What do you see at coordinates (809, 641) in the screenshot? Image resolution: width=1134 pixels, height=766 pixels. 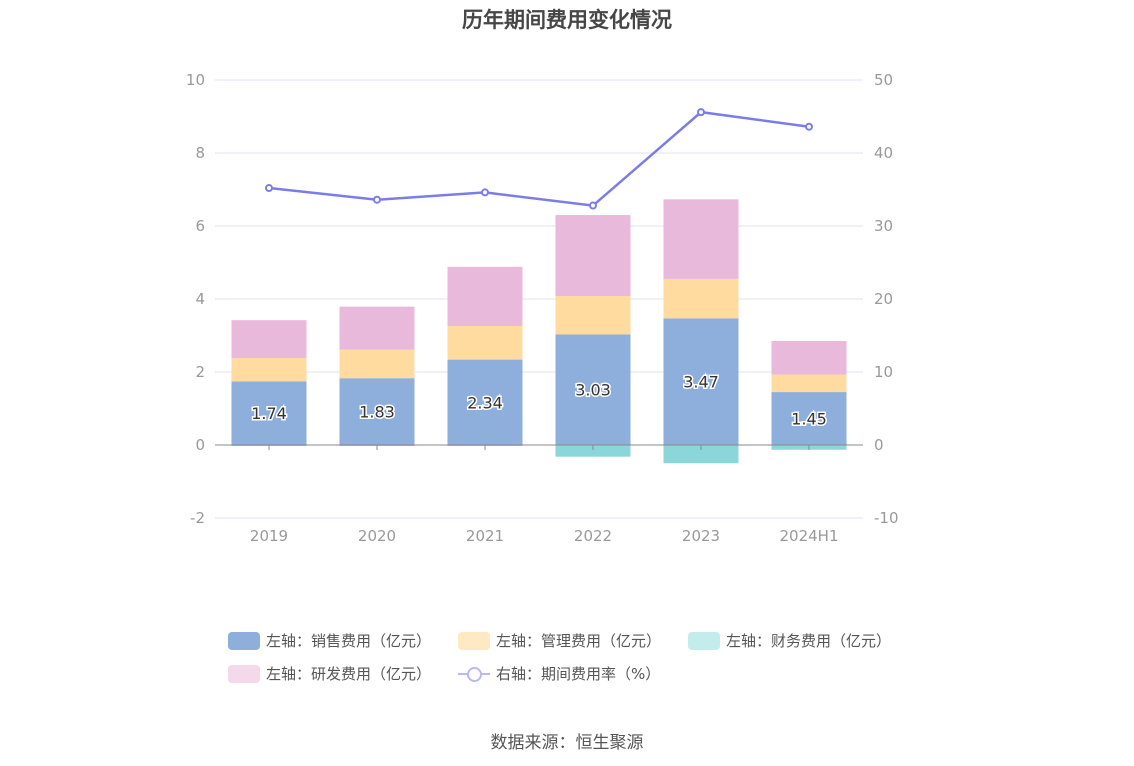 I see `legend-label-finance: 左轴：财务费用（亿元）` at bounding box center [809, 641].